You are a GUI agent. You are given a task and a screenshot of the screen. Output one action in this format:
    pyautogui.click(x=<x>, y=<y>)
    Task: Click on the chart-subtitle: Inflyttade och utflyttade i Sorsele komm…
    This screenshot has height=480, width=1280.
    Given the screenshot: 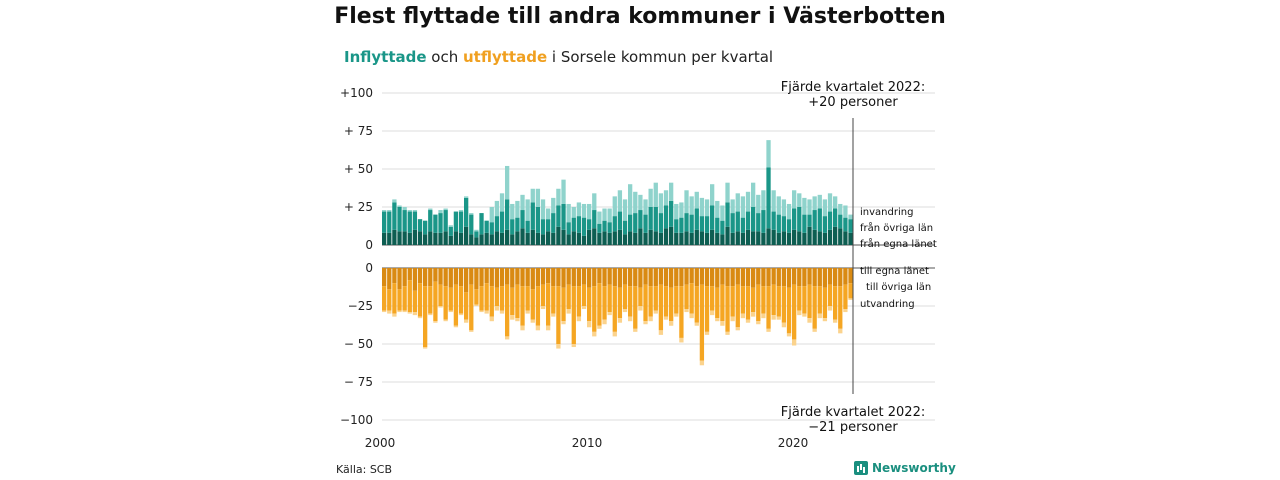 What is the action you would take?
    pyautogui.click(x=558, y=57)
    